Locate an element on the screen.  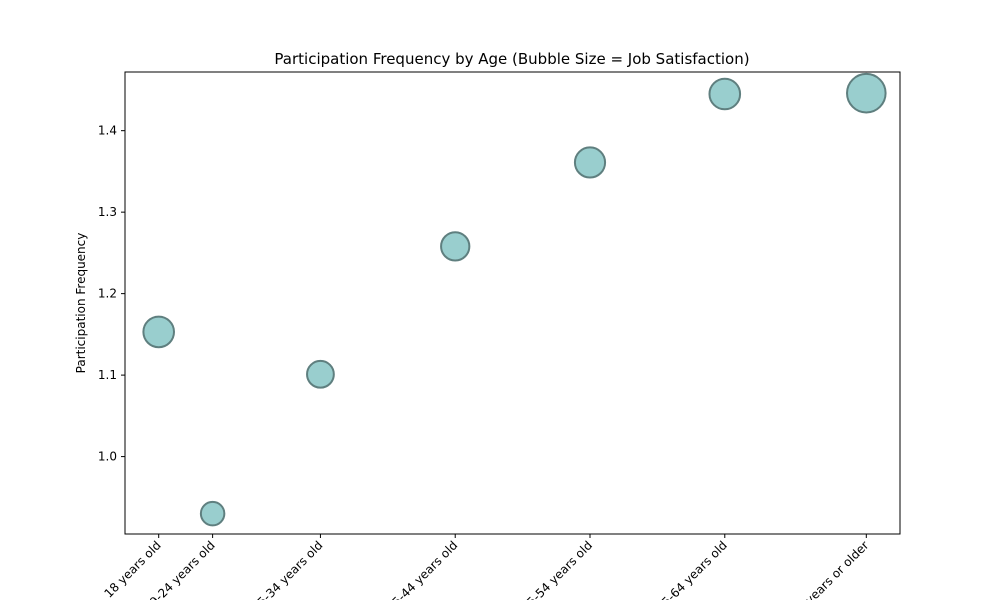
x-tick-label: 25-34 years old is located at coordinates (287, 569).